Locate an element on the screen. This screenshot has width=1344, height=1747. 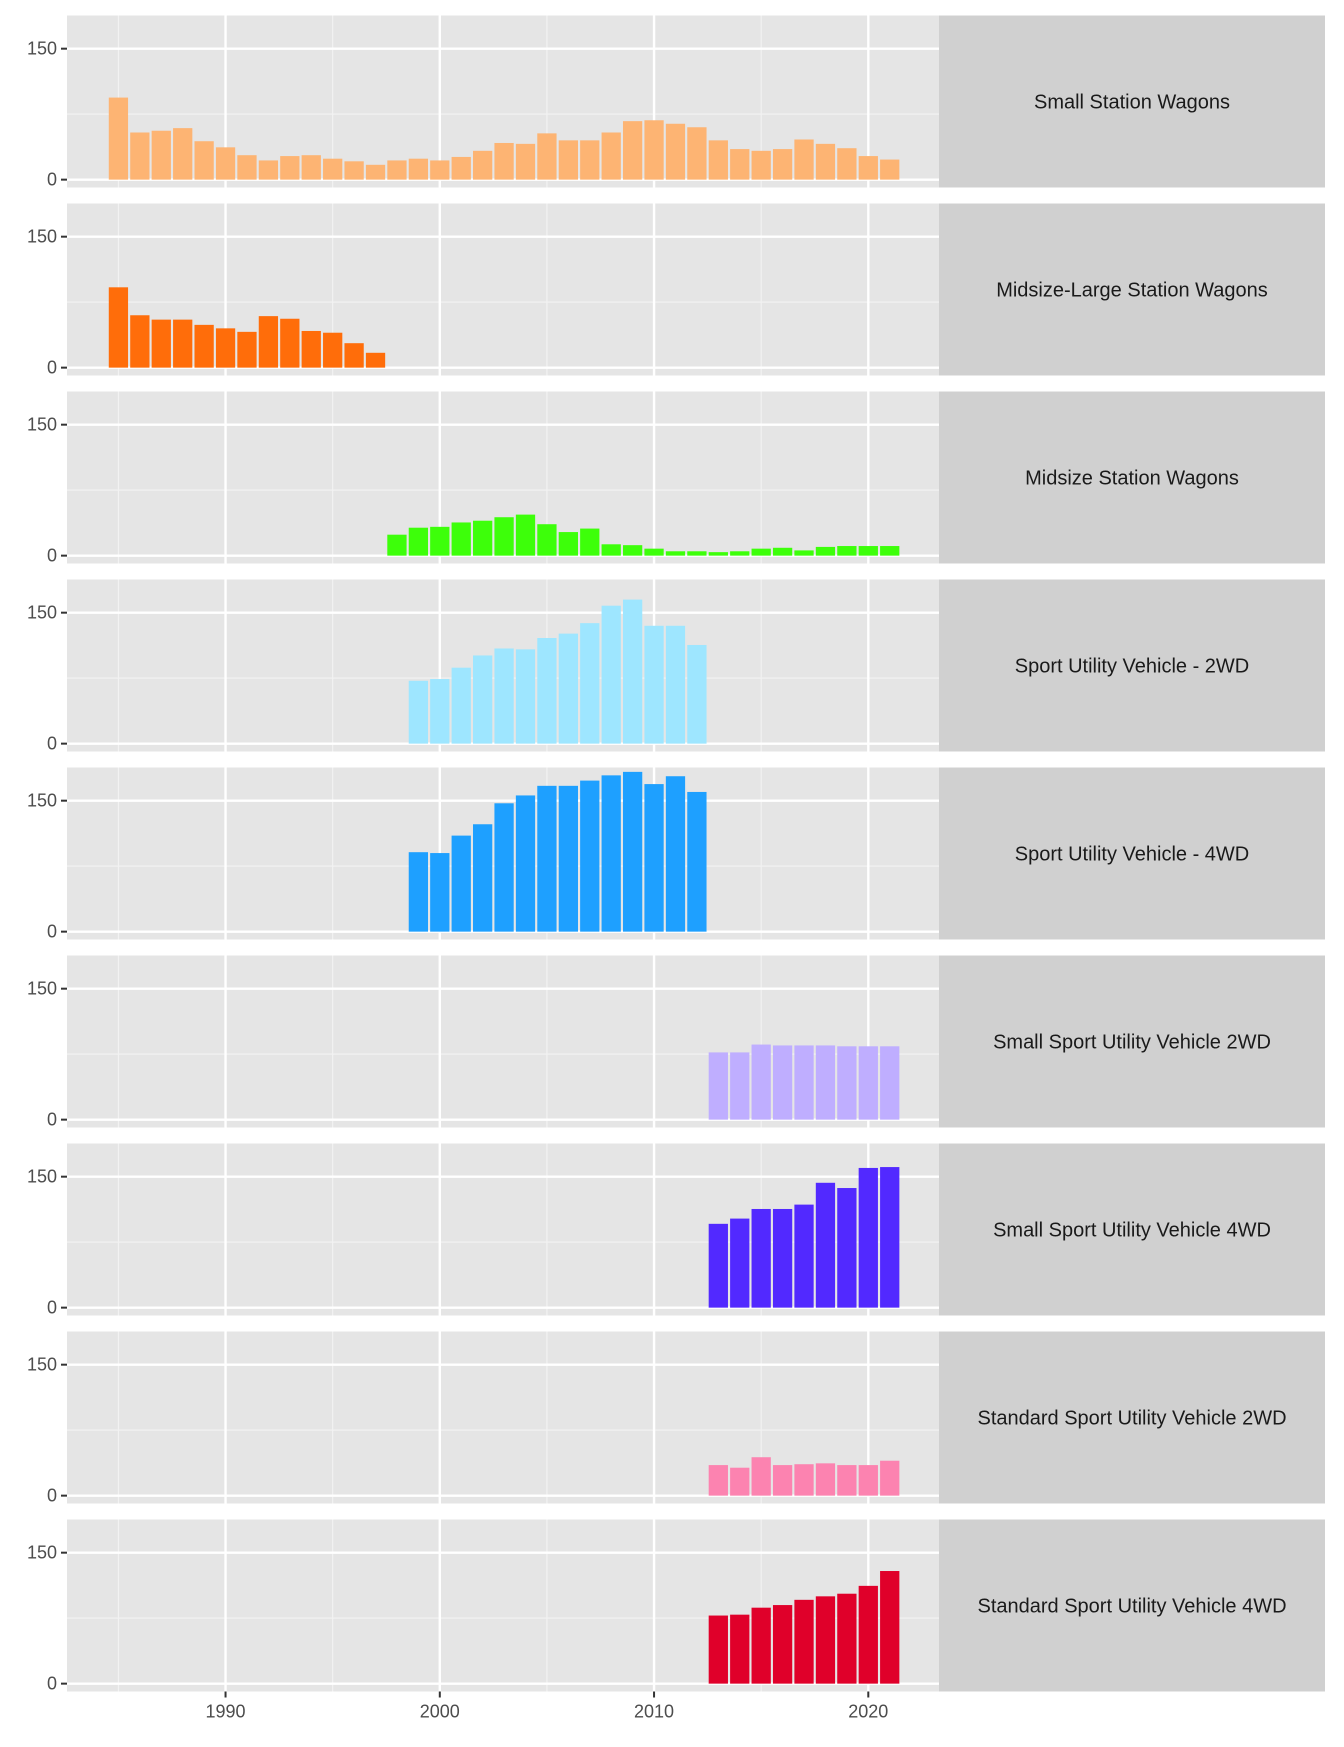
facet-label: Small Sport Utility Vehicle 2WD is located at coordinates (1132, 1043).